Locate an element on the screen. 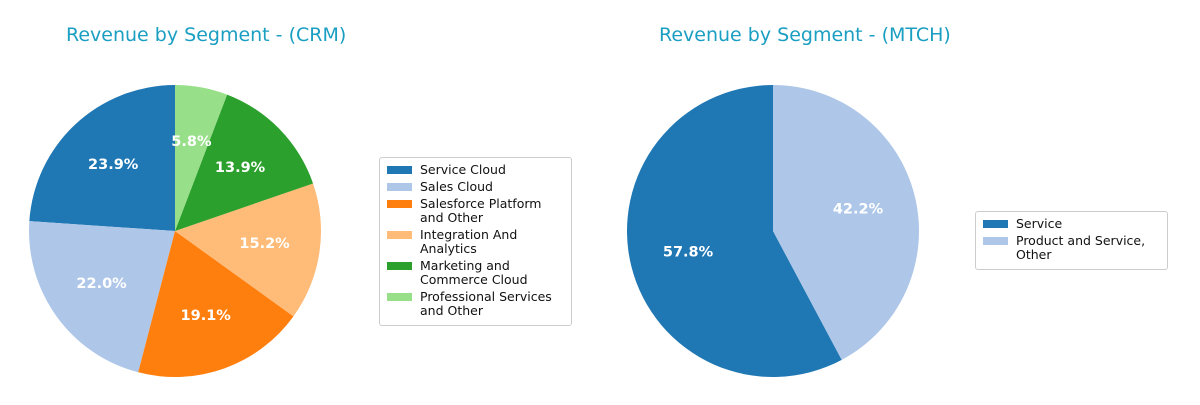 Image resolution: width=1200 pixels, height=405 pixels. slice-value-label: 57.8% is located at coordinates (688, 252).